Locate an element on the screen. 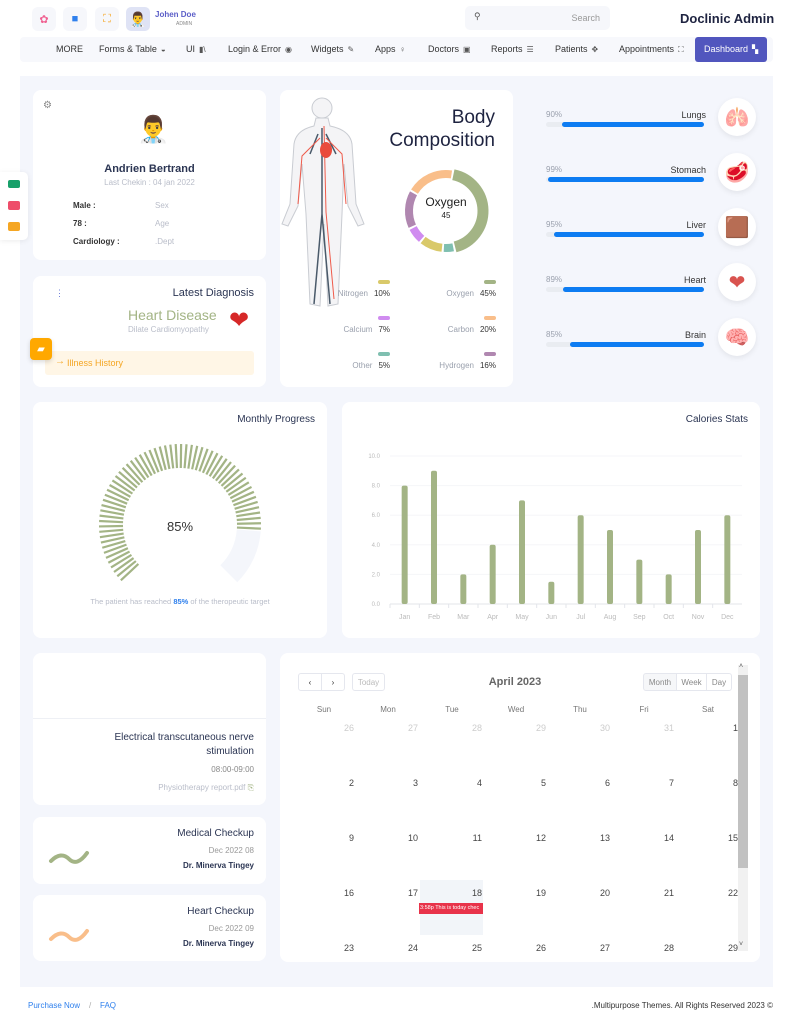  nav-icon: ◒ is located at coordinates (163, 49).